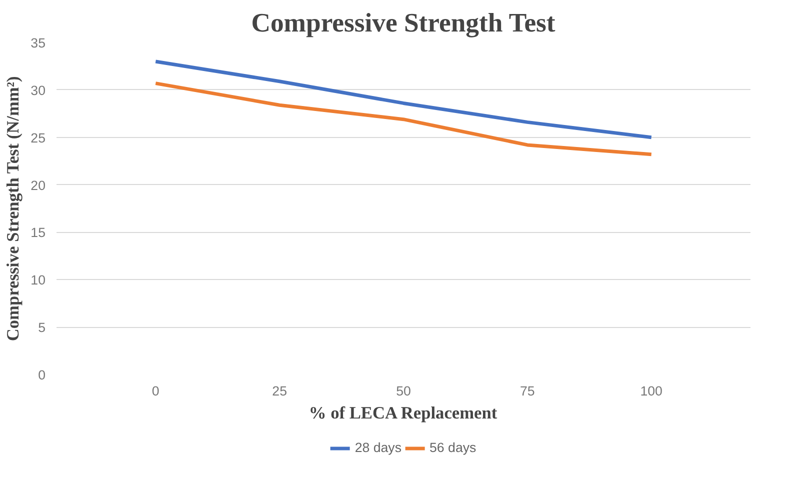  What do you see at coordinates (527, 391) in the screenshot?
I see `x-tick-label: 75` at bounding box center [527, 391].